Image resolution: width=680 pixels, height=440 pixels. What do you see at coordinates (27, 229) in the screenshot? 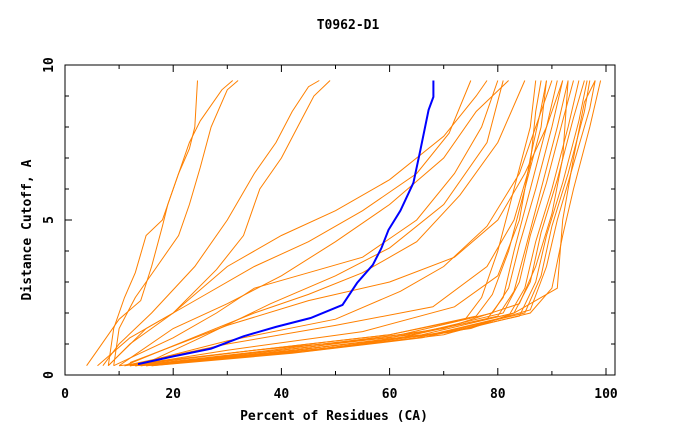
I see `y-axis-label: Distance Cutoff, A` at bounding box center [27, 229].